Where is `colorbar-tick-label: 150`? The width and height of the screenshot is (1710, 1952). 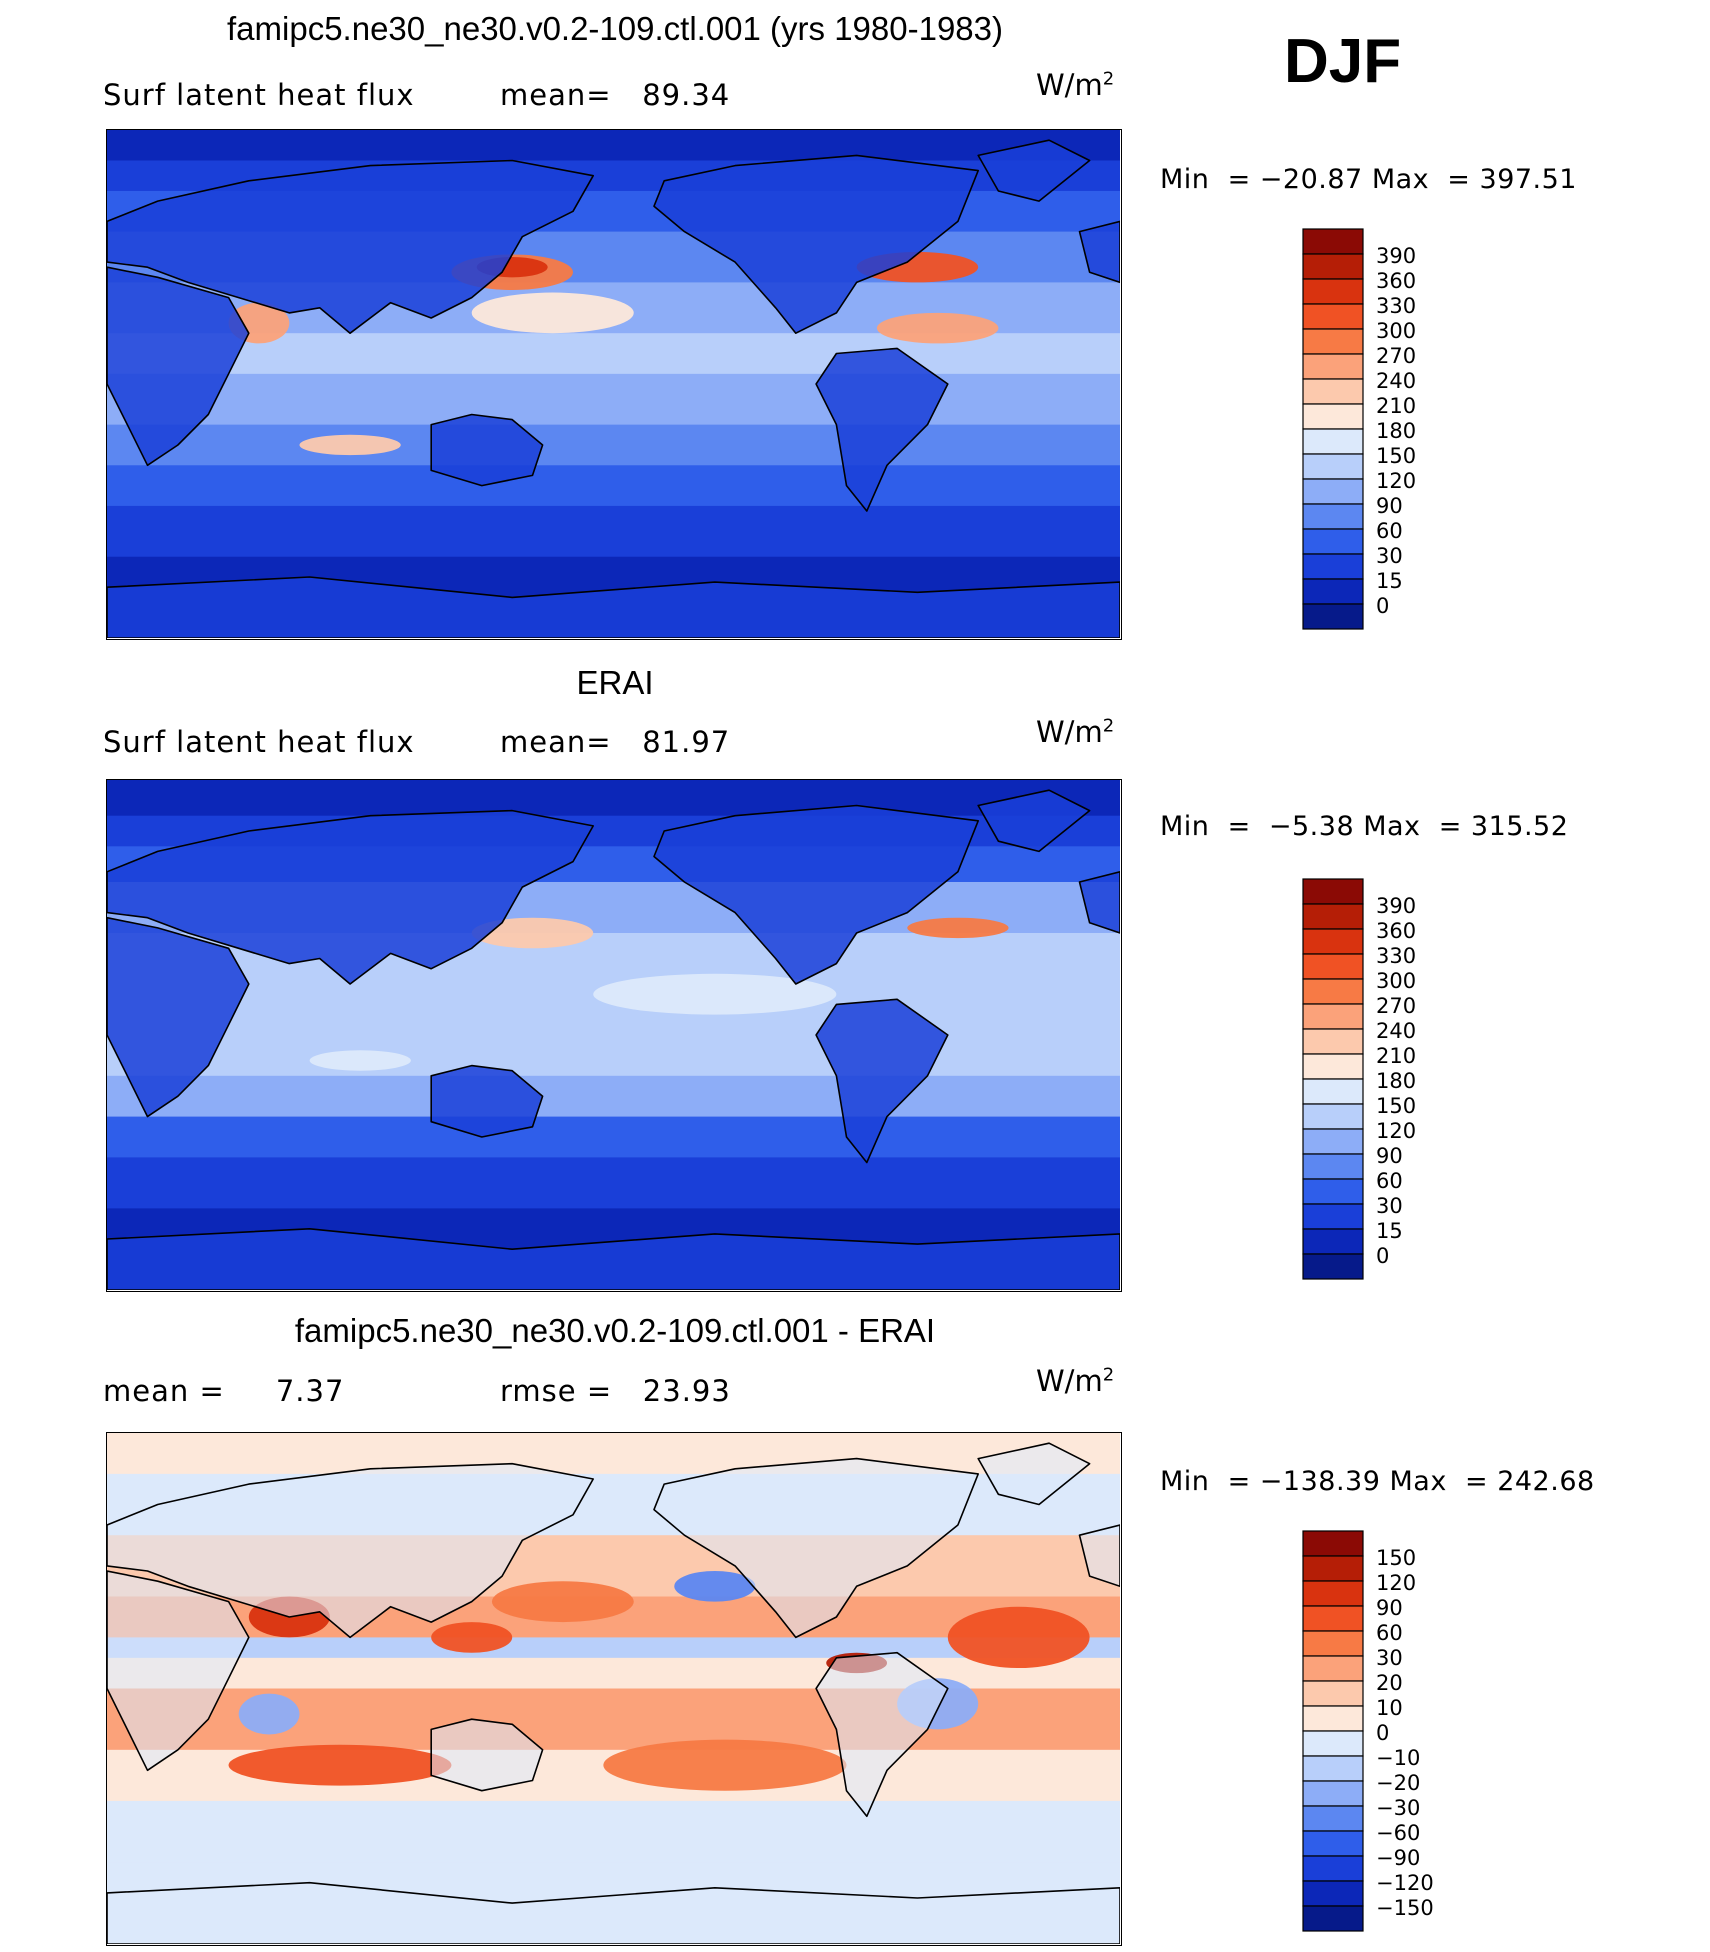 colorbar-tick-label: 150 is located at coordinates (1396, 1106).